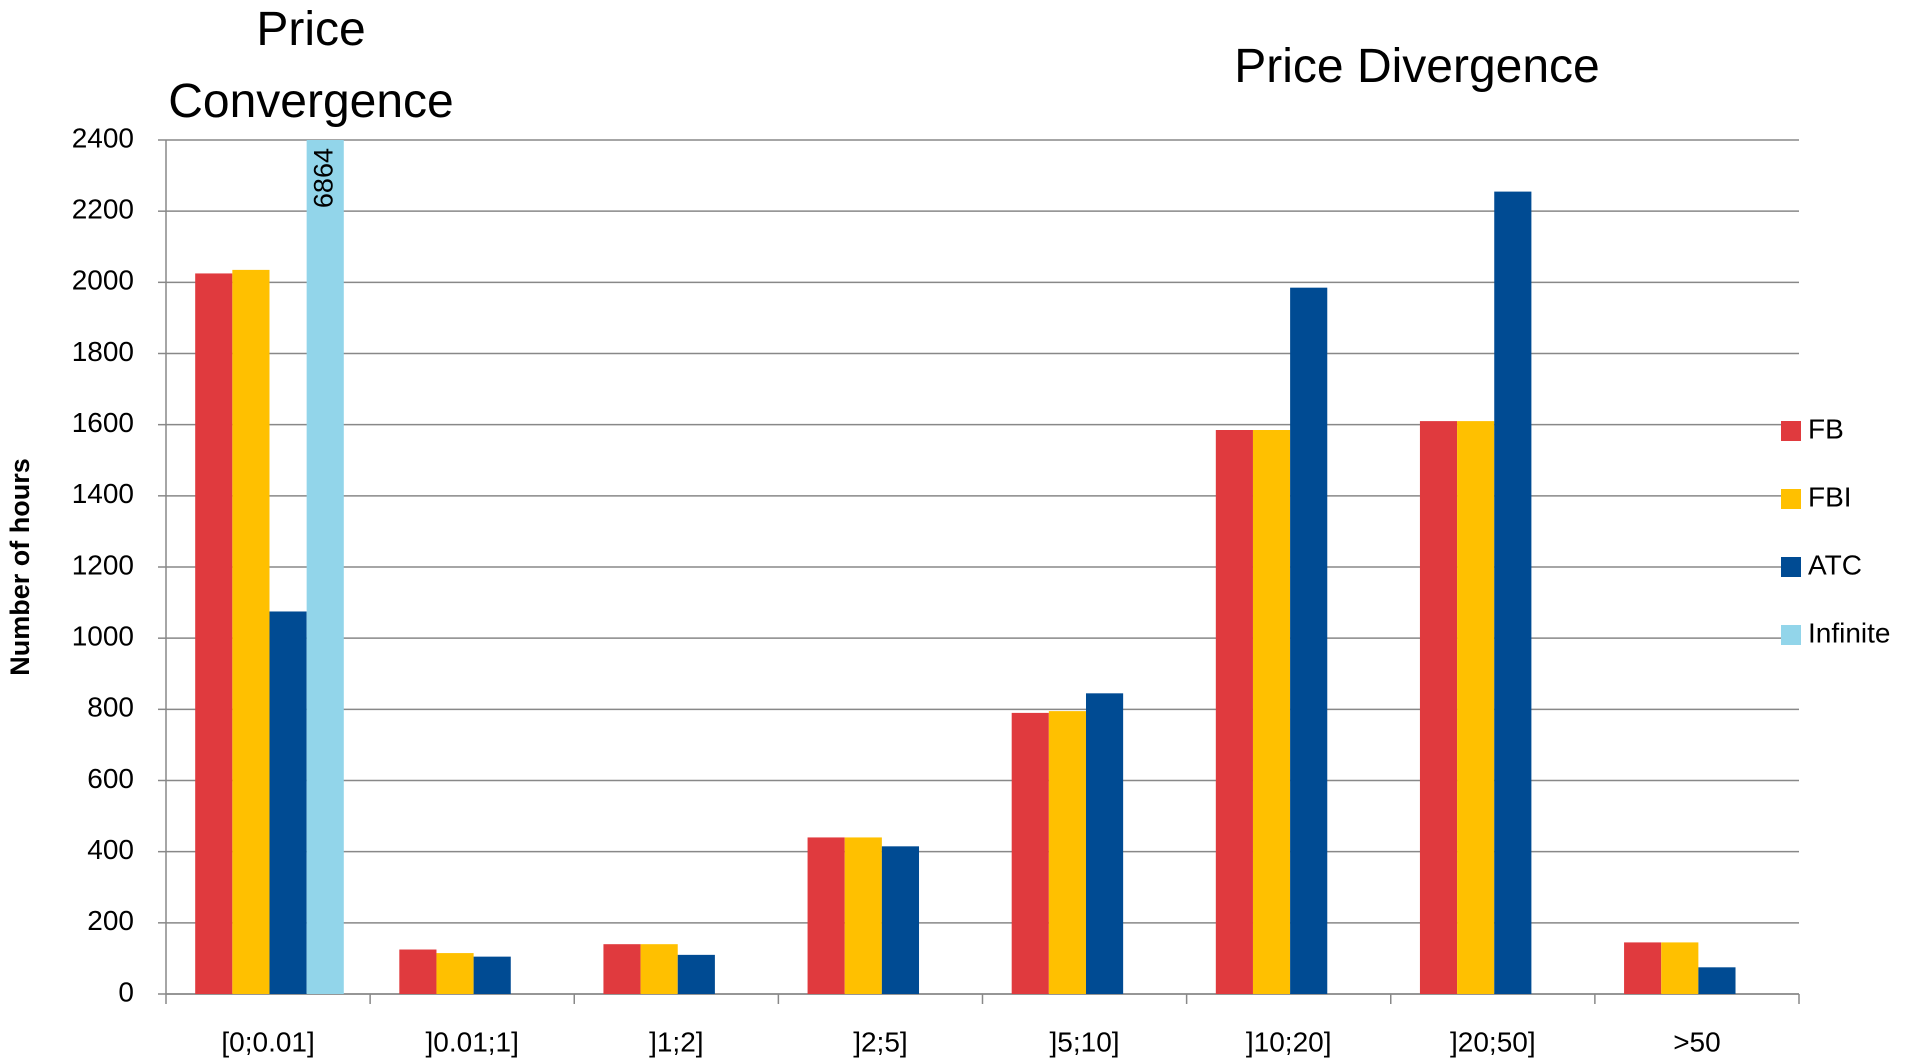 This screenshot has width=1906, height=1064. What do you see at coordinates (267, 1041) in the screenshot?
I see `x-tick-label: [0;0.01]` at bounding box center [267, 1041].